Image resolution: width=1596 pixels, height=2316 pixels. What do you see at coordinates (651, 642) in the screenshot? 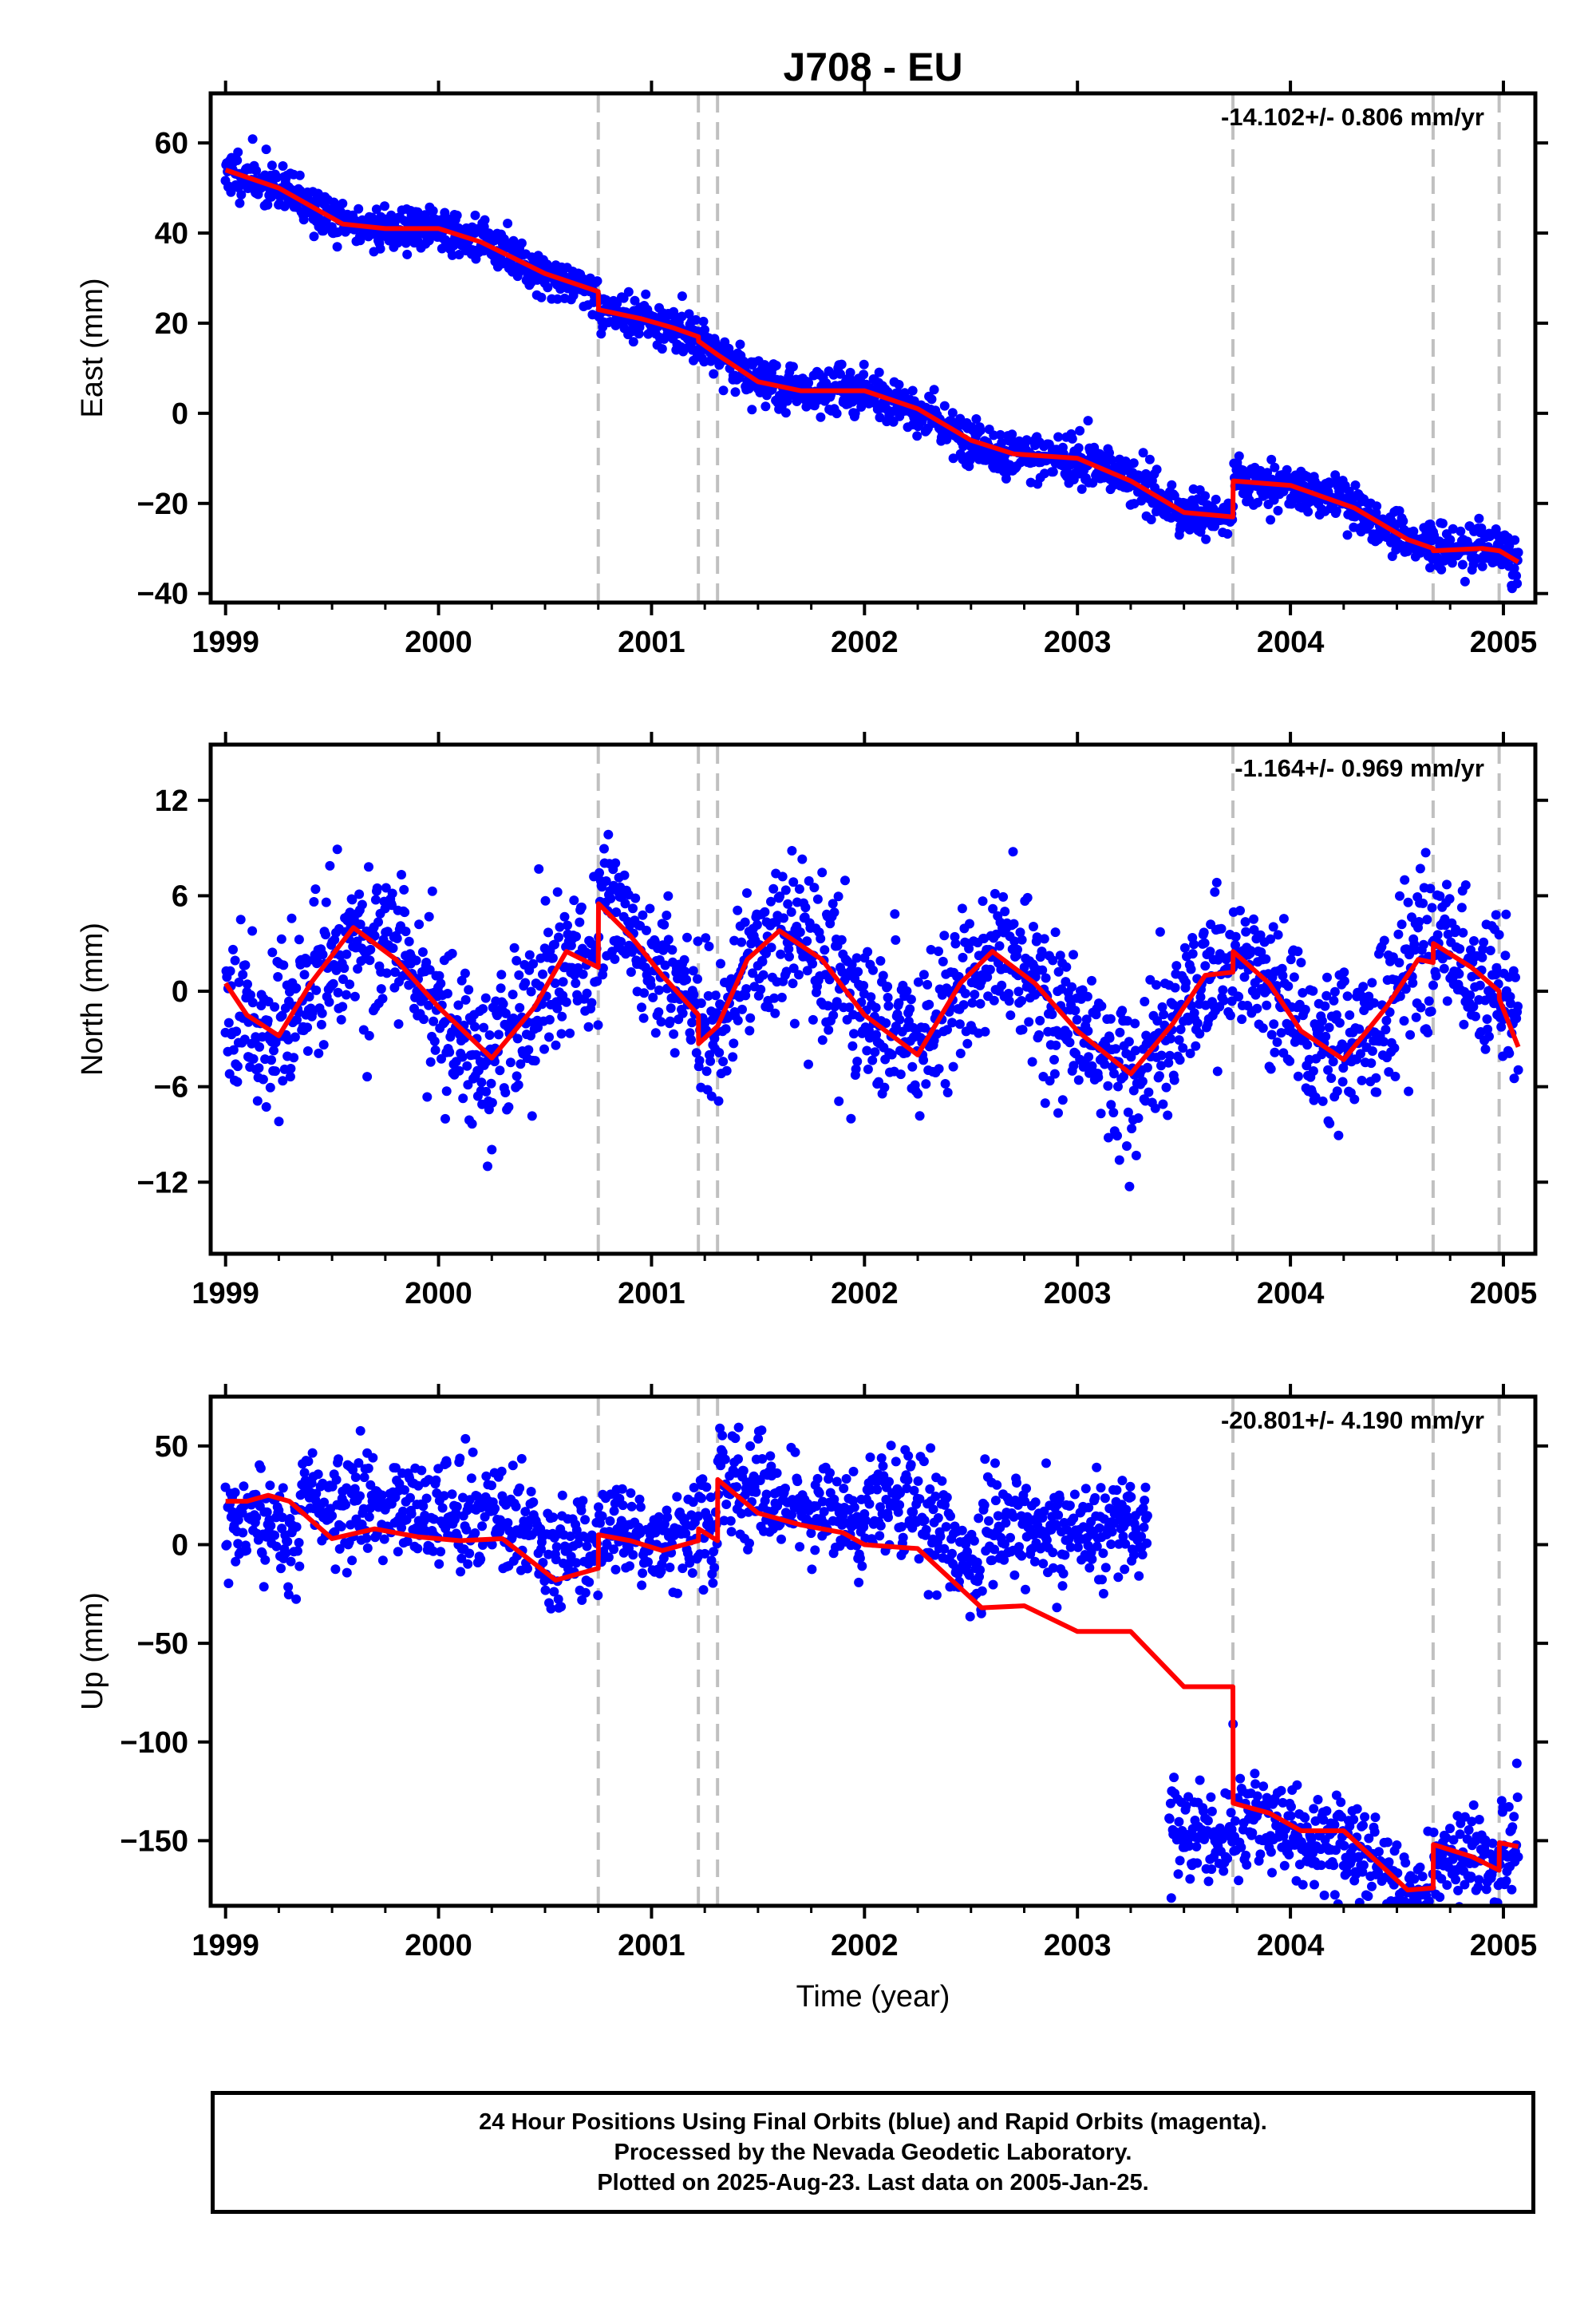
I see `x-tick-label: 2001` at bounding box center [651, 642].